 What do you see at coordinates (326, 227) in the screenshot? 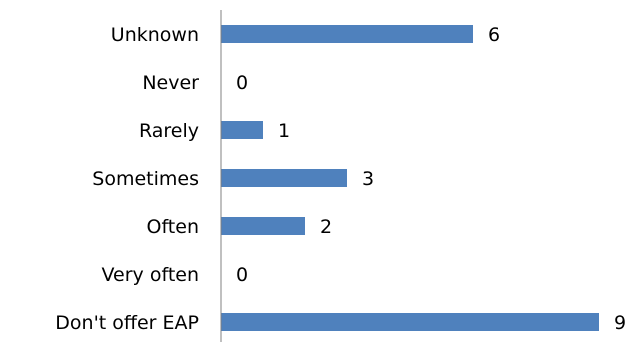
I see `value-label-4: 2` at bounding box center [326, 227].